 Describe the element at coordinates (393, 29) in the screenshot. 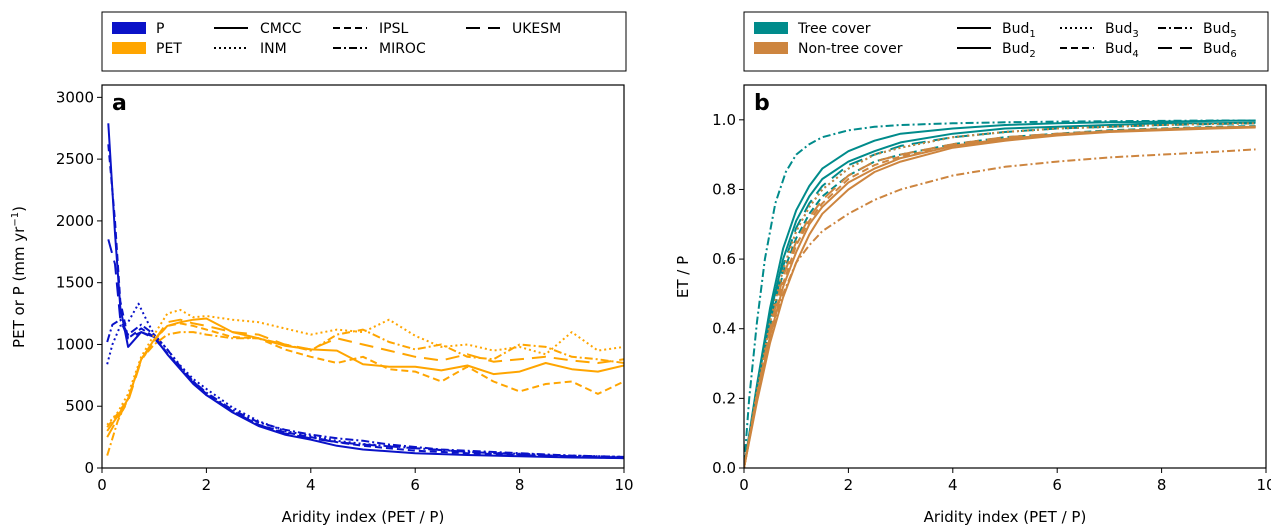

I see `legend-label-ipsl: IPSL` at that location.